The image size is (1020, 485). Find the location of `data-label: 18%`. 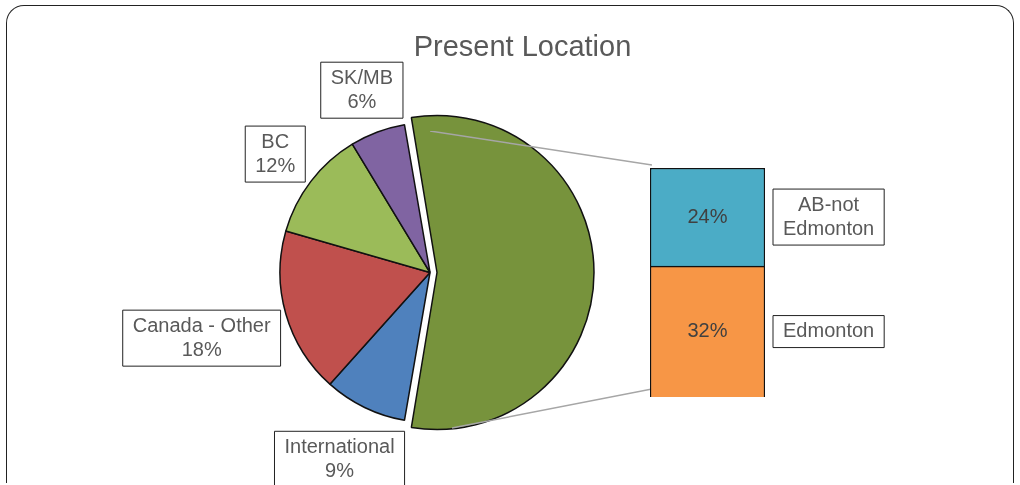

data-label: 18% is located at coordinates (201, 348).